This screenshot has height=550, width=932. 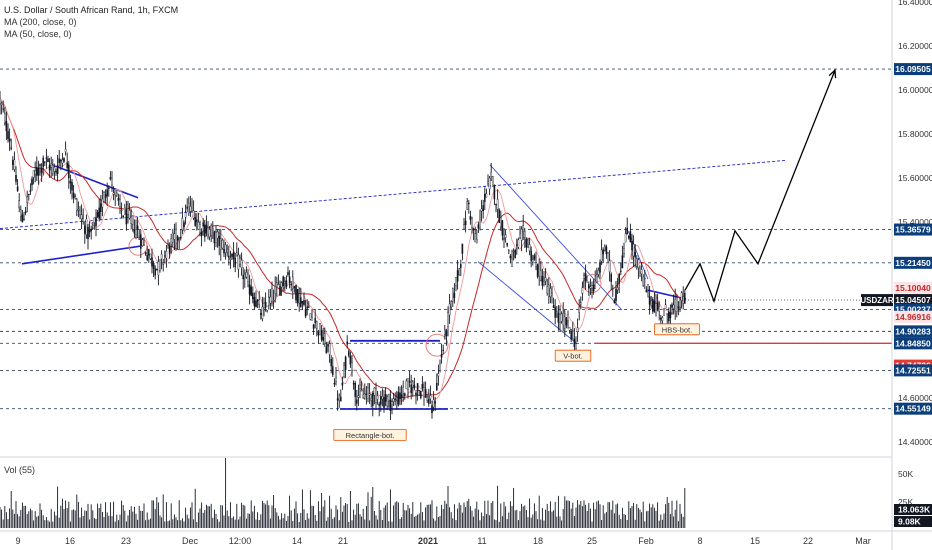 What do you see at coordinates (38, 34) in the screenshot?
I see `ma-50-legend: MA (50, close, 0)` at bounding box center [38, 34].